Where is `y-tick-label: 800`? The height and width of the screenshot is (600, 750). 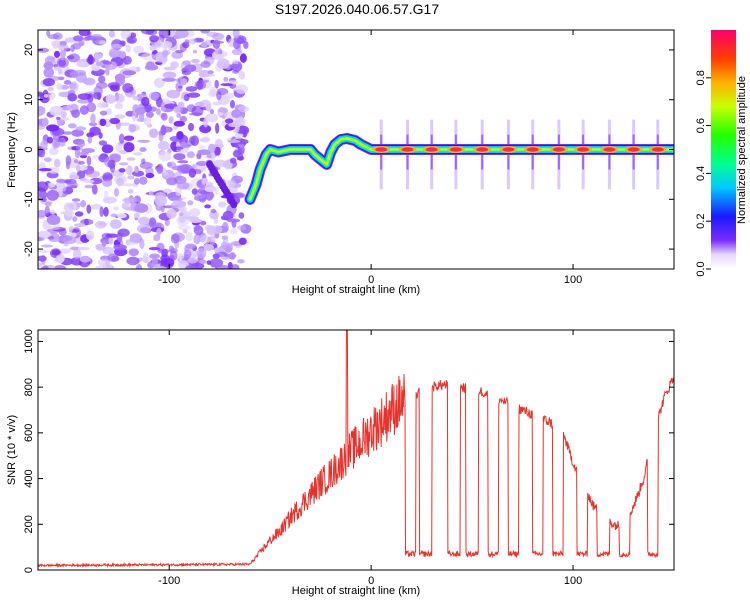
y-tick-label: 800 is located at coordinates (29, 387).